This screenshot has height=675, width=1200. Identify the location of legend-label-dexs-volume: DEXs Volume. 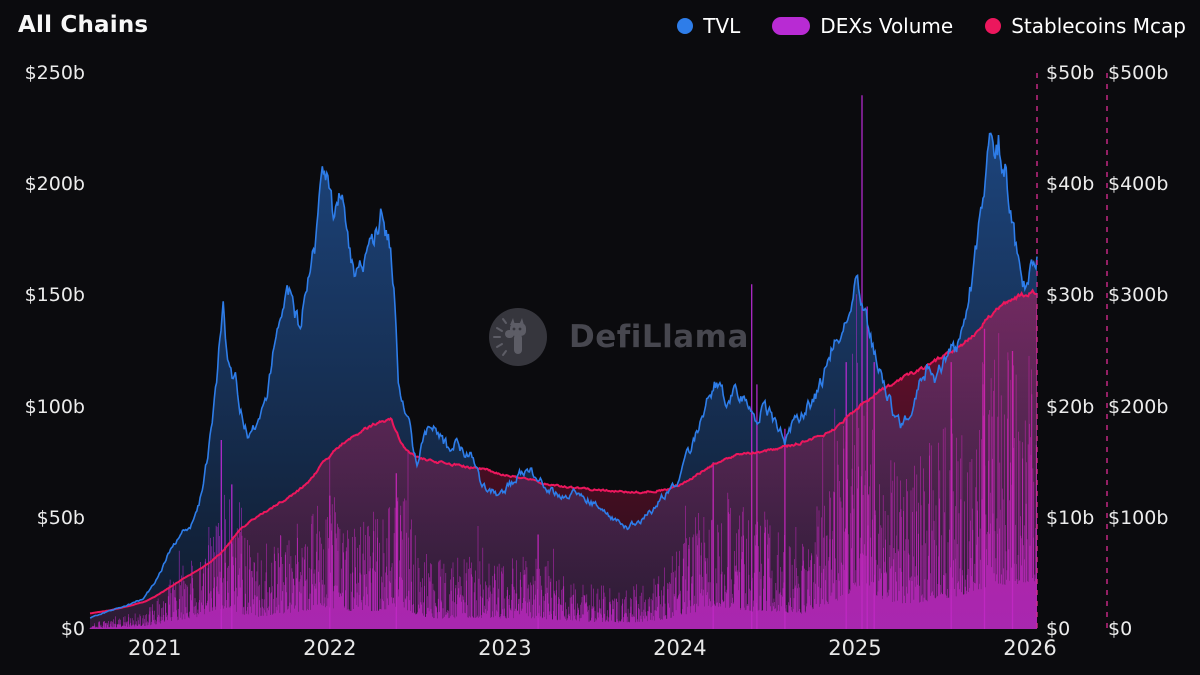
(887, 26).